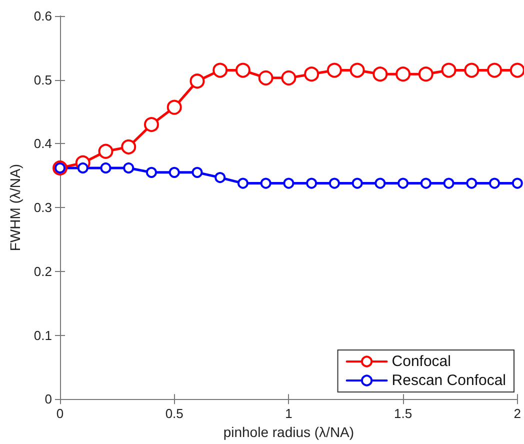  I want to click on y-tick-label: 0.2, so click(43, 271).